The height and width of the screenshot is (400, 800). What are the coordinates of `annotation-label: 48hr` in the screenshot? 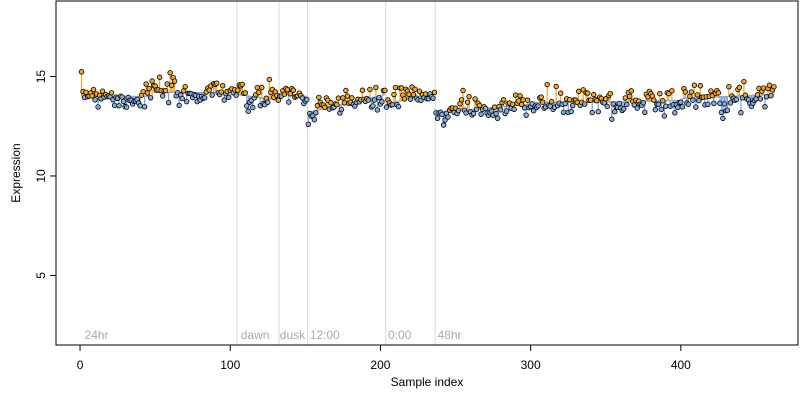 It's located at (450, 335).